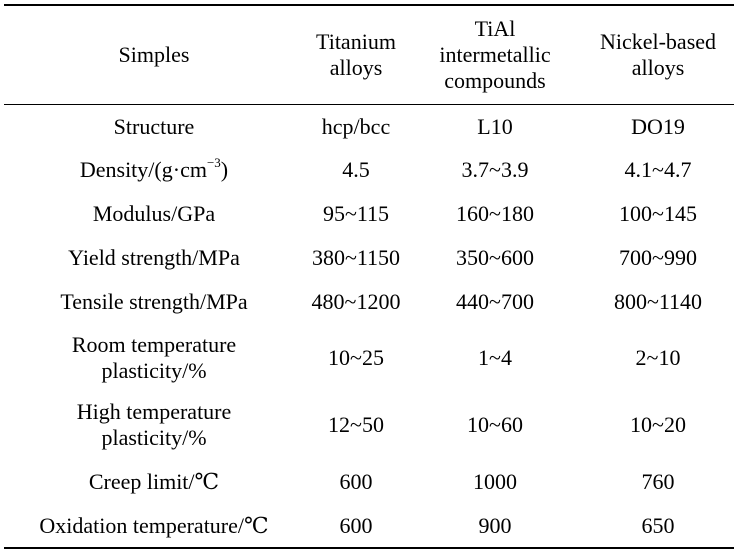  I want to click on table-cell: 760, so click(658, 481).